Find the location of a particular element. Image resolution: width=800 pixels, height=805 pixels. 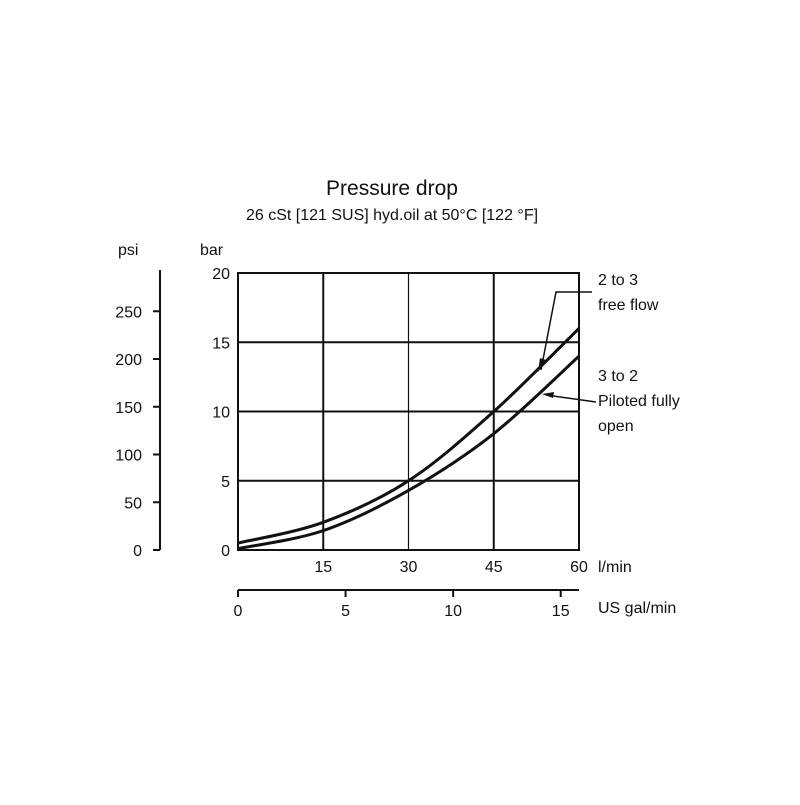

gal-tick-label: 15 is located at coordinates (561, 611).